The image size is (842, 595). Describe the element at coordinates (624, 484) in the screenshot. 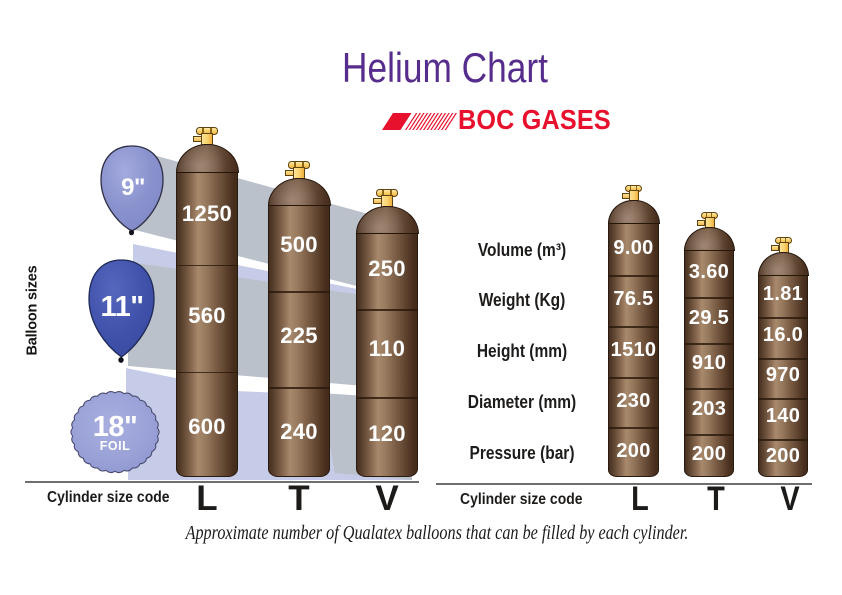

I see `right-chart-baseline` at that location.